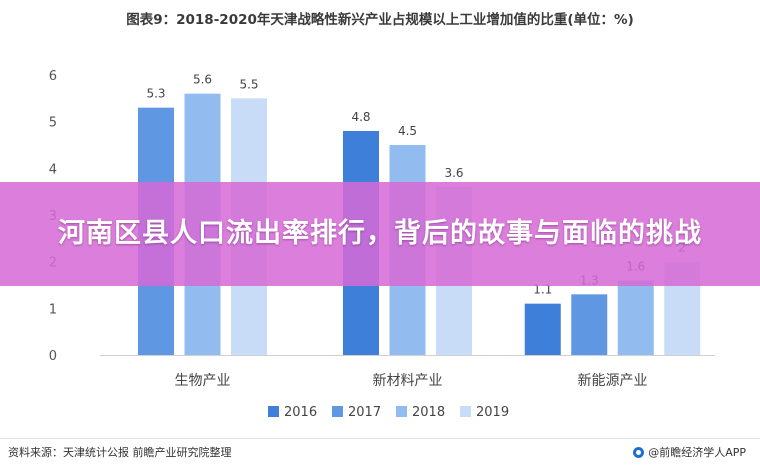 Image resolution: width=760 pixels, height=471 pixels. I want to click on x-category-label: 生物产业, so click(203, 381).